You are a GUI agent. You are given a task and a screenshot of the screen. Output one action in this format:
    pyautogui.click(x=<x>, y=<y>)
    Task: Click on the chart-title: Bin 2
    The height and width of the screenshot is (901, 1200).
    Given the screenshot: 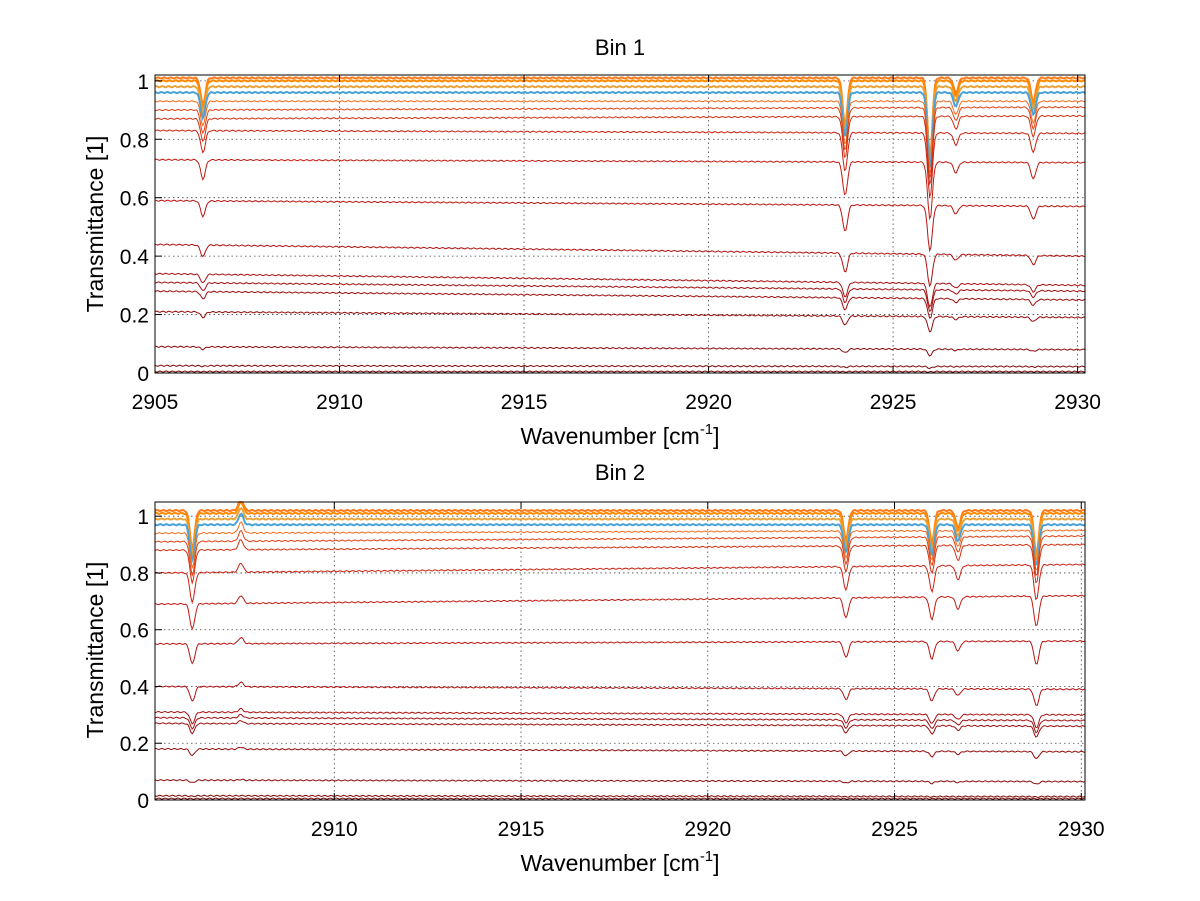 What is the action you would take?
    pyautogui.click(x=620, y=472)
    